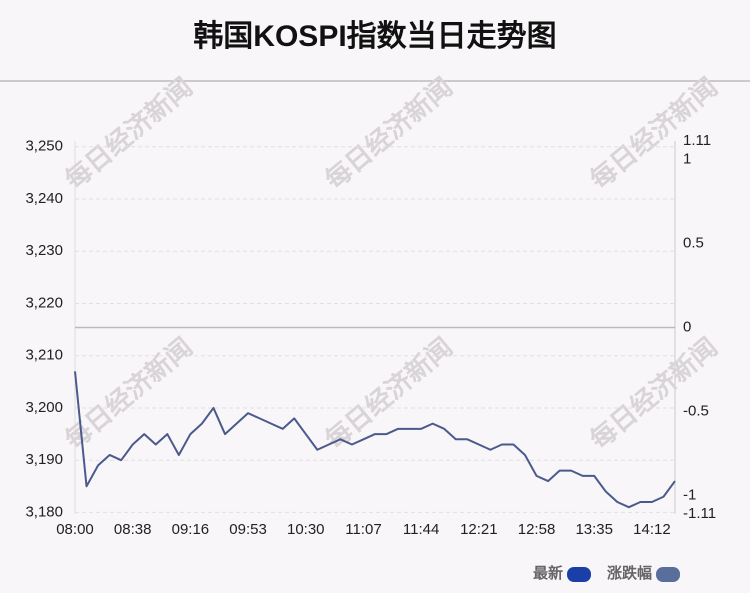 The height and width of the screenshot is (593, 750). Describe the element at coordinates (75, 529) in the screenshot. I see `x-tick-label: 08:00` at that location.